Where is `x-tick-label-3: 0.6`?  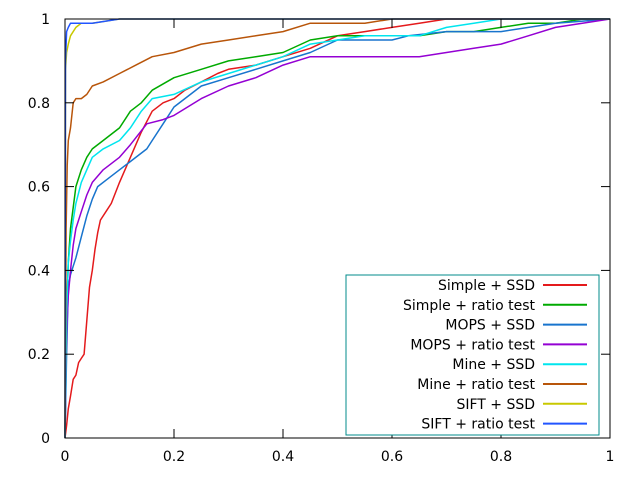
x-tick-label-3: 0.6 is located at coordinates (392, 457).